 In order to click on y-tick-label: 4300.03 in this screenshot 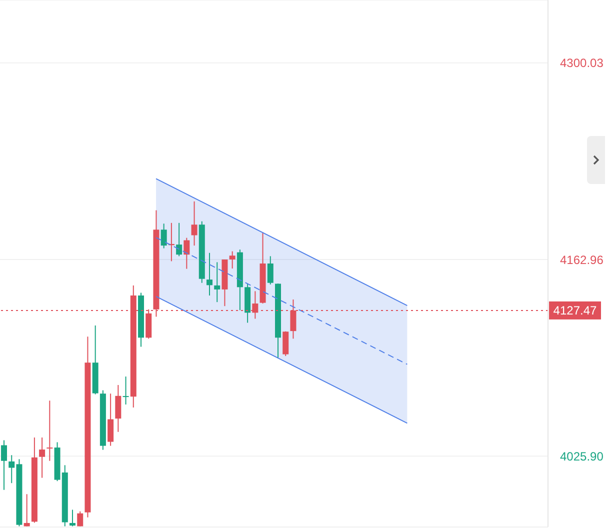, I will do `click(582, 63)`.